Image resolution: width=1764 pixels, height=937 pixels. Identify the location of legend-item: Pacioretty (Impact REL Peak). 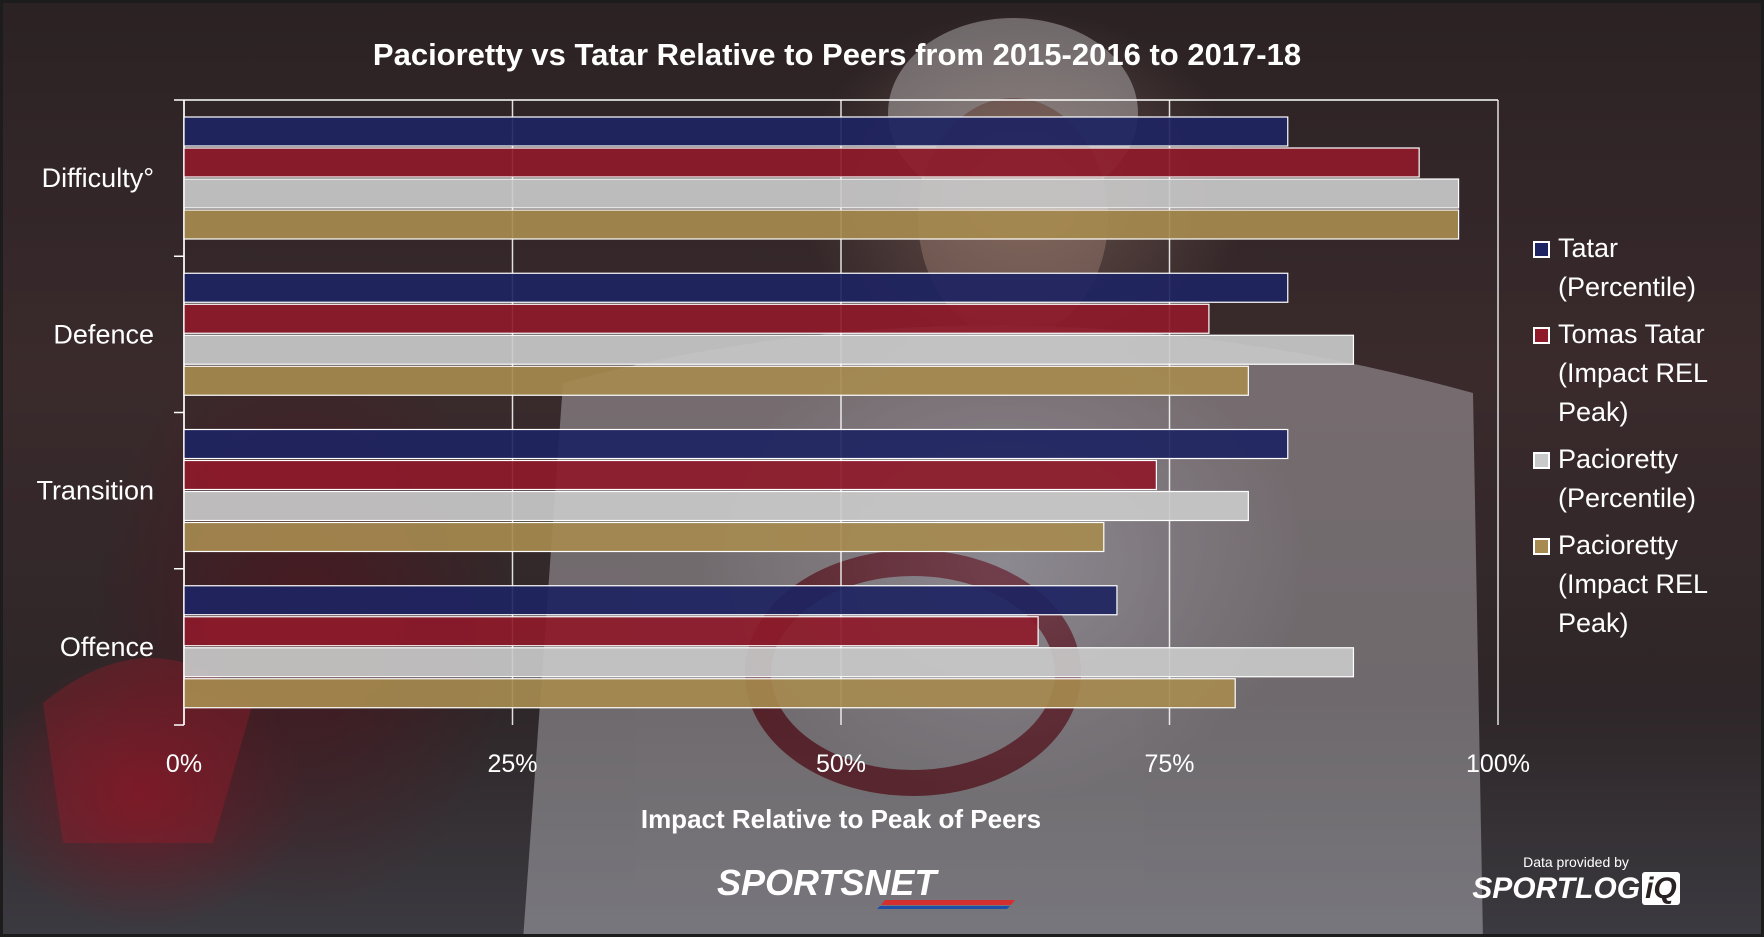
(1647, 584).